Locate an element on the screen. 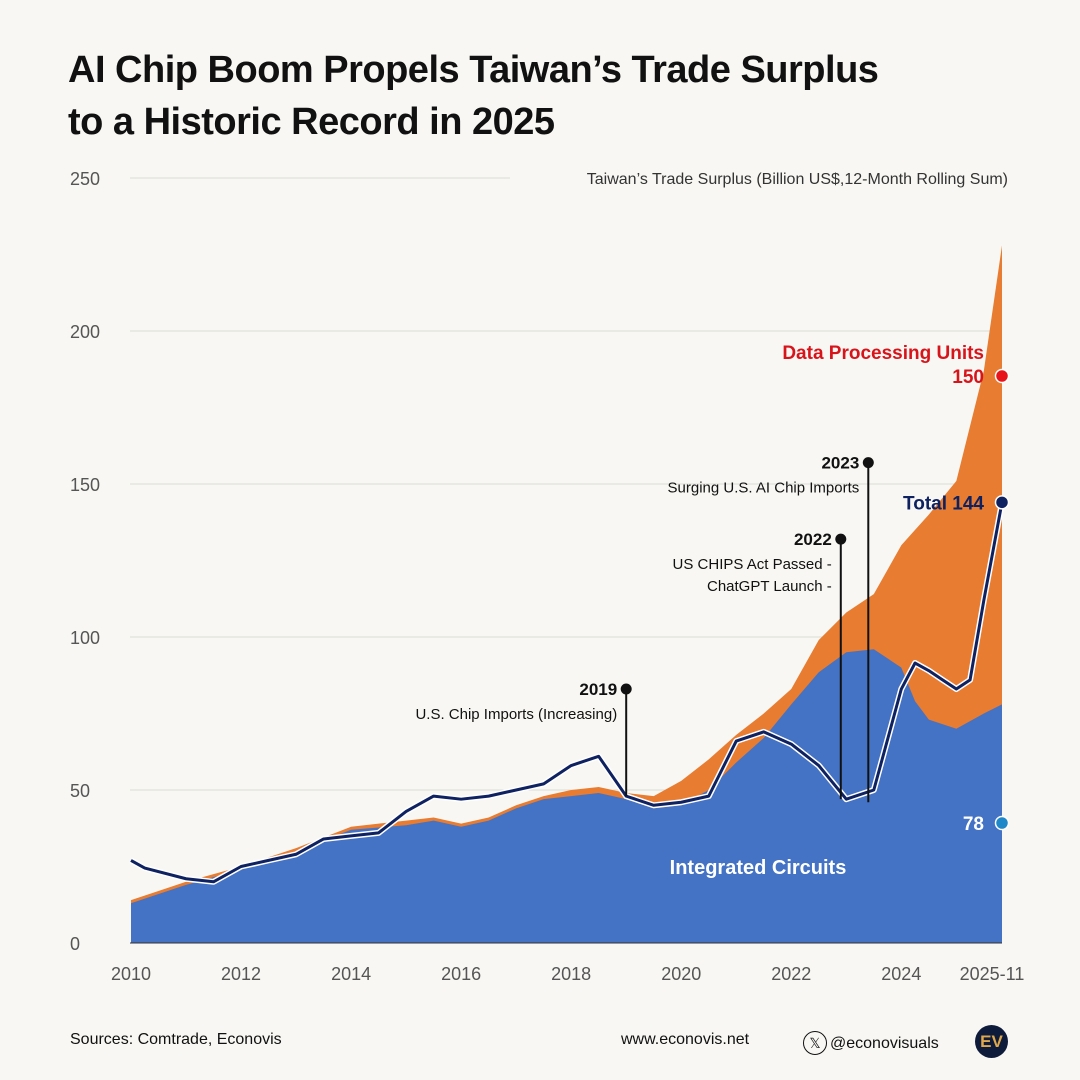  sources: Sources: Comtrade, Econovis is located at coordinates (176, 1039).